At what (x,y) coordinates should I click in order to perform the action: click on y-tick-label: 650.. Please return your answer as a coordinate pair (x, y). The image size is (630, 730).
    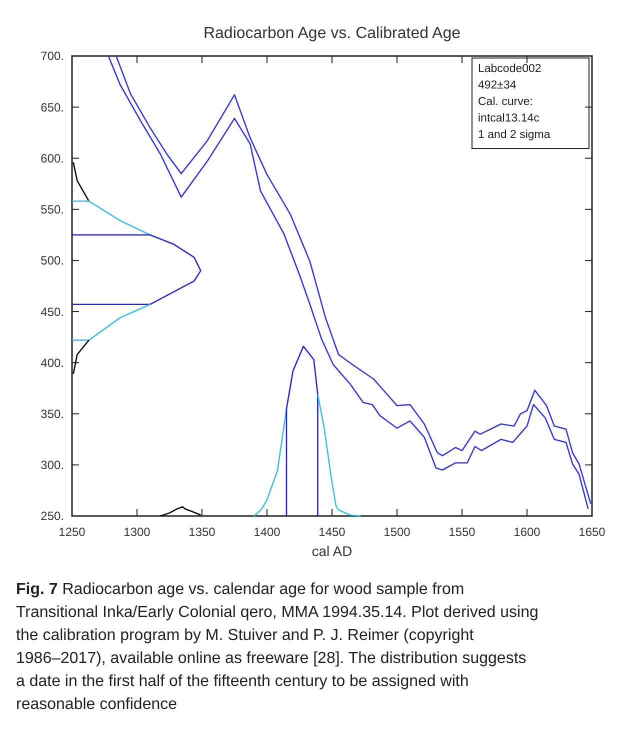
    Looking at the image, I should click on (52, 107).